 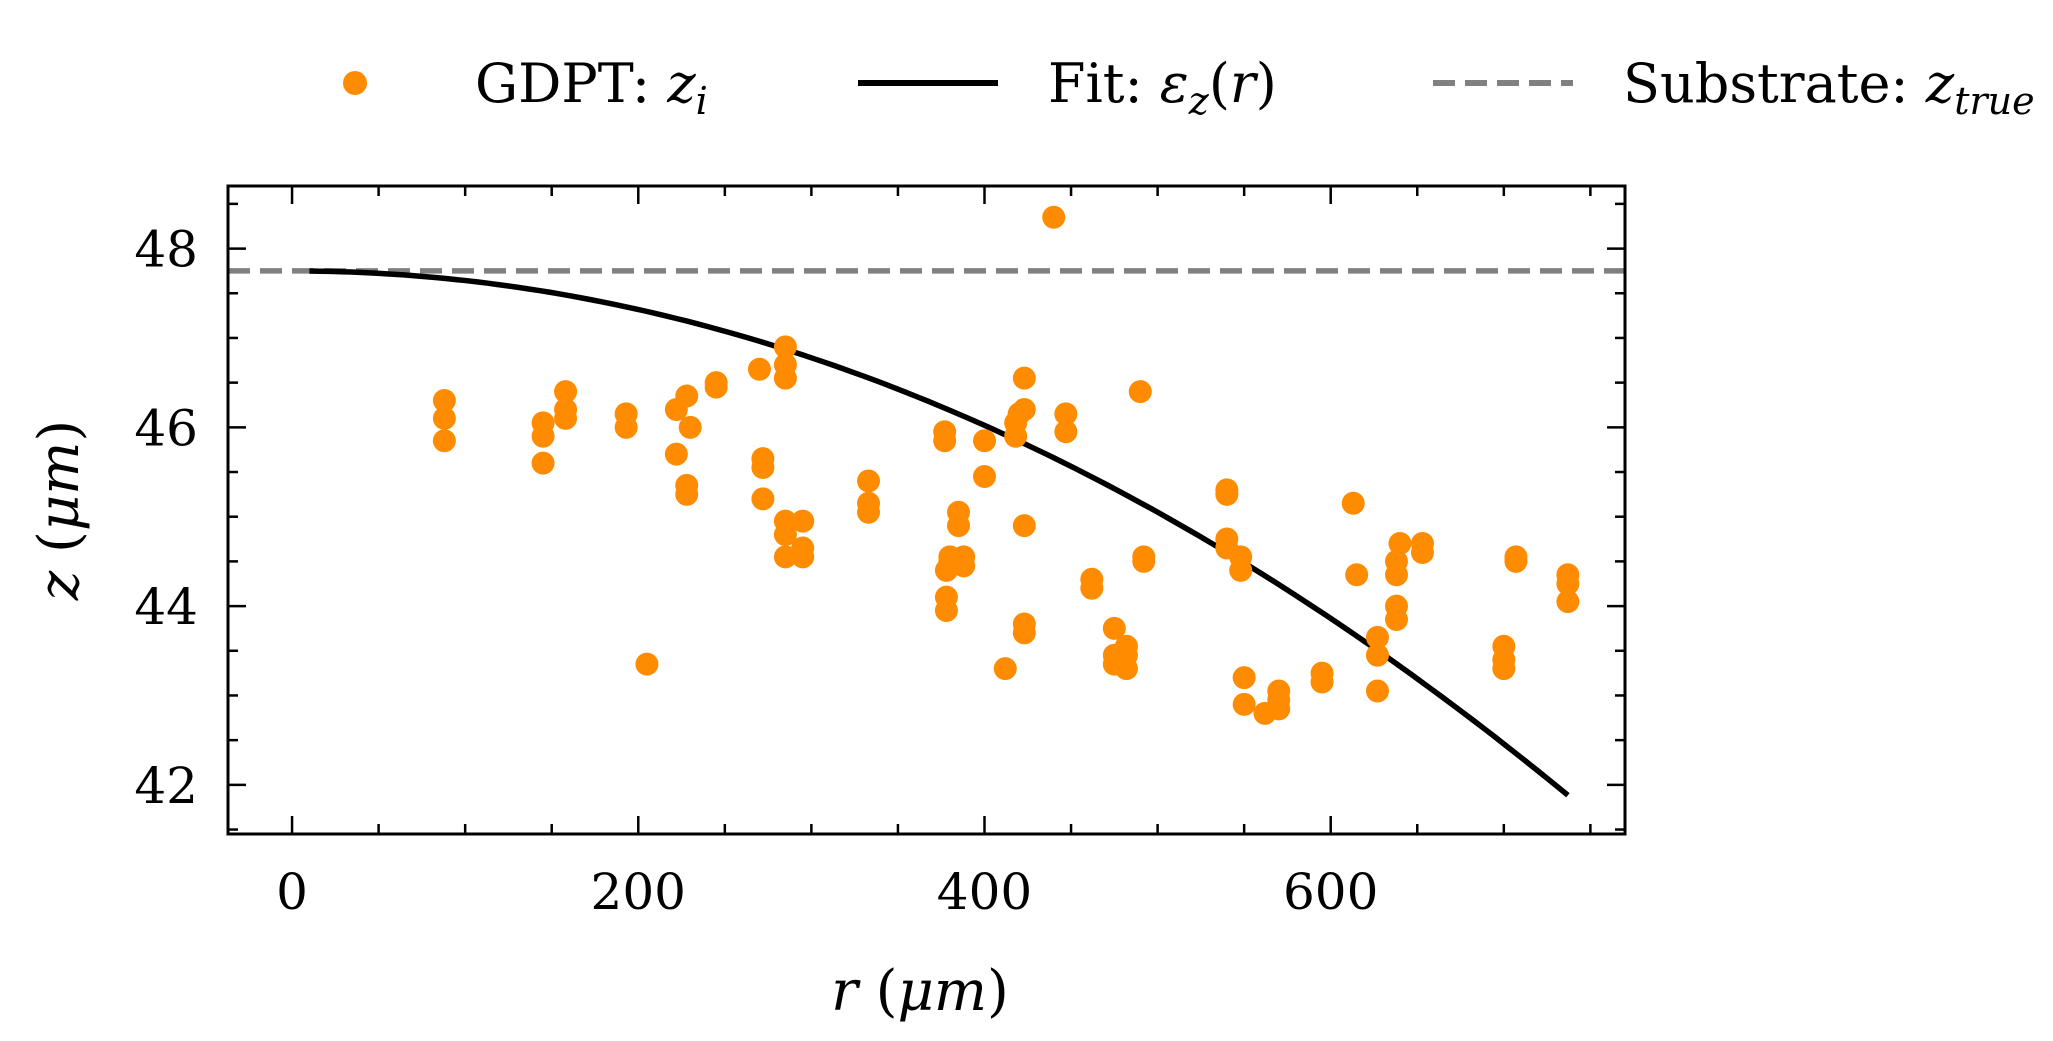 What do you see at coordinates (166, 250) in the screenshot?
I see `y-tick-label: 48` at bounding box center [166, 250].